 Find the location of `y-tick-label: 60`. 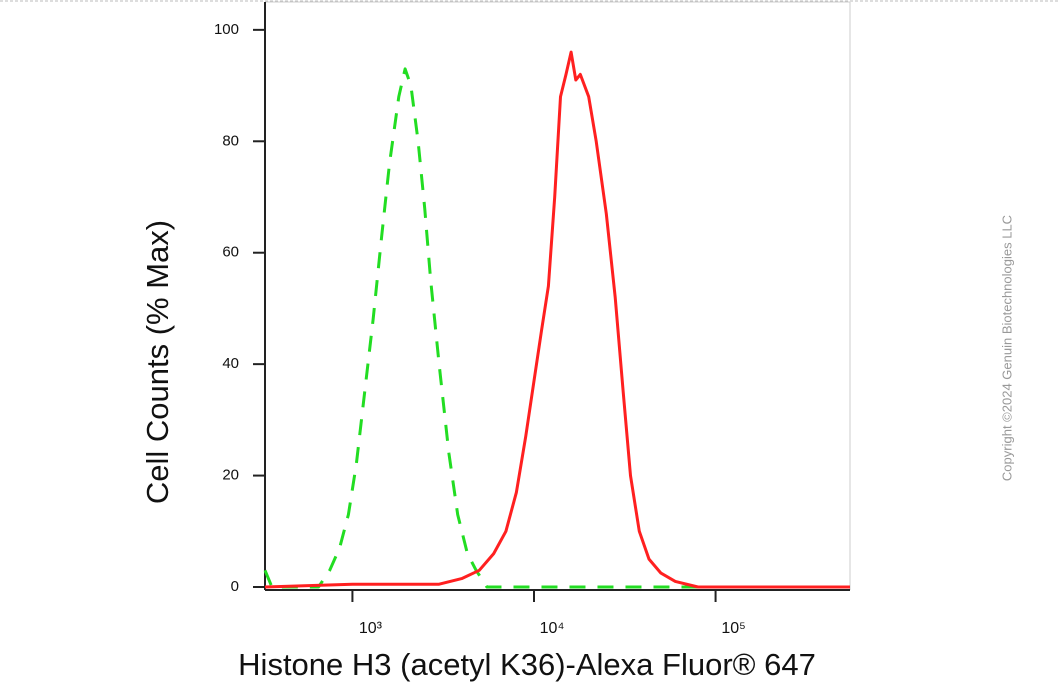

y-tick-label: 60 is located at coordinates (230, 252).